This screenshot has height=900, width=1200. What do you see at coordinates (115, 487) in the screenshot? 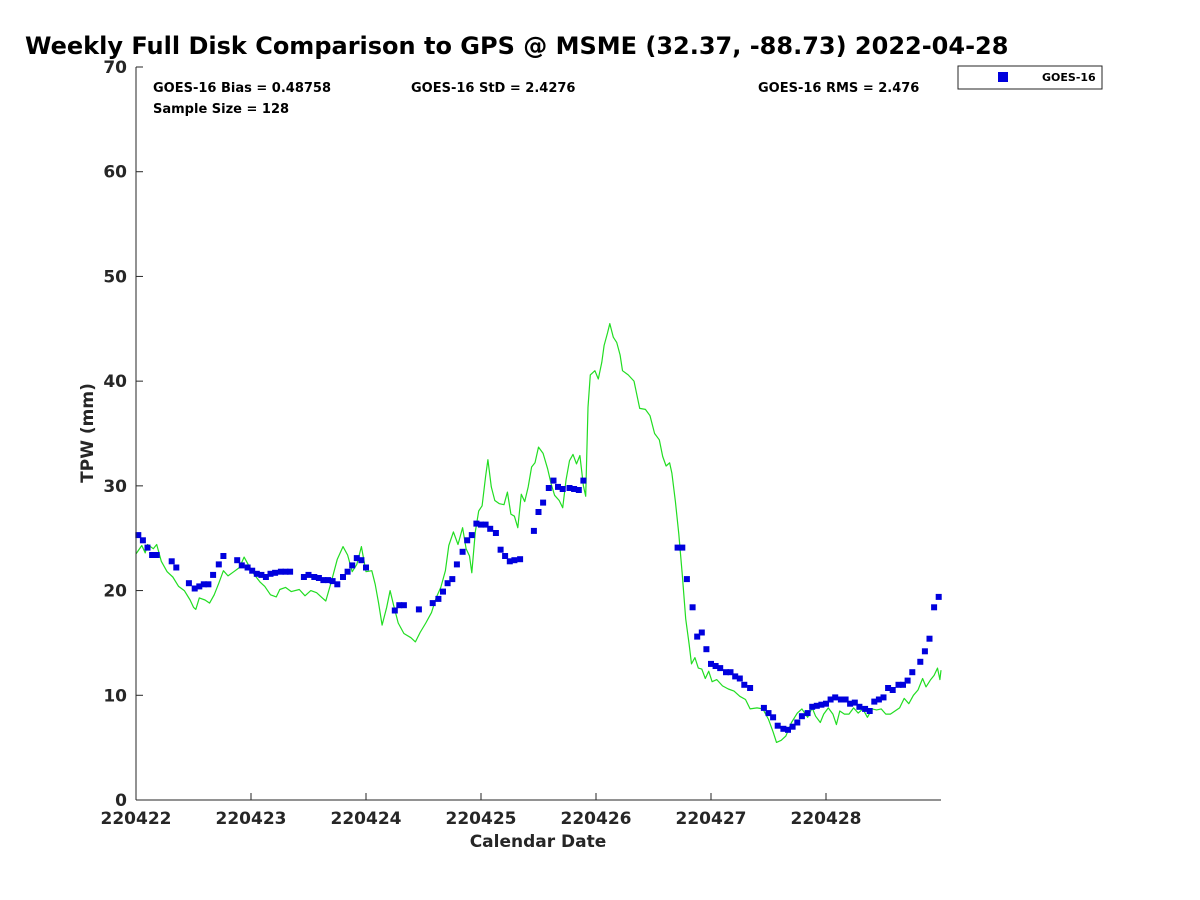
I see `y-tick-label: 30` at bounding box center [115, 487].